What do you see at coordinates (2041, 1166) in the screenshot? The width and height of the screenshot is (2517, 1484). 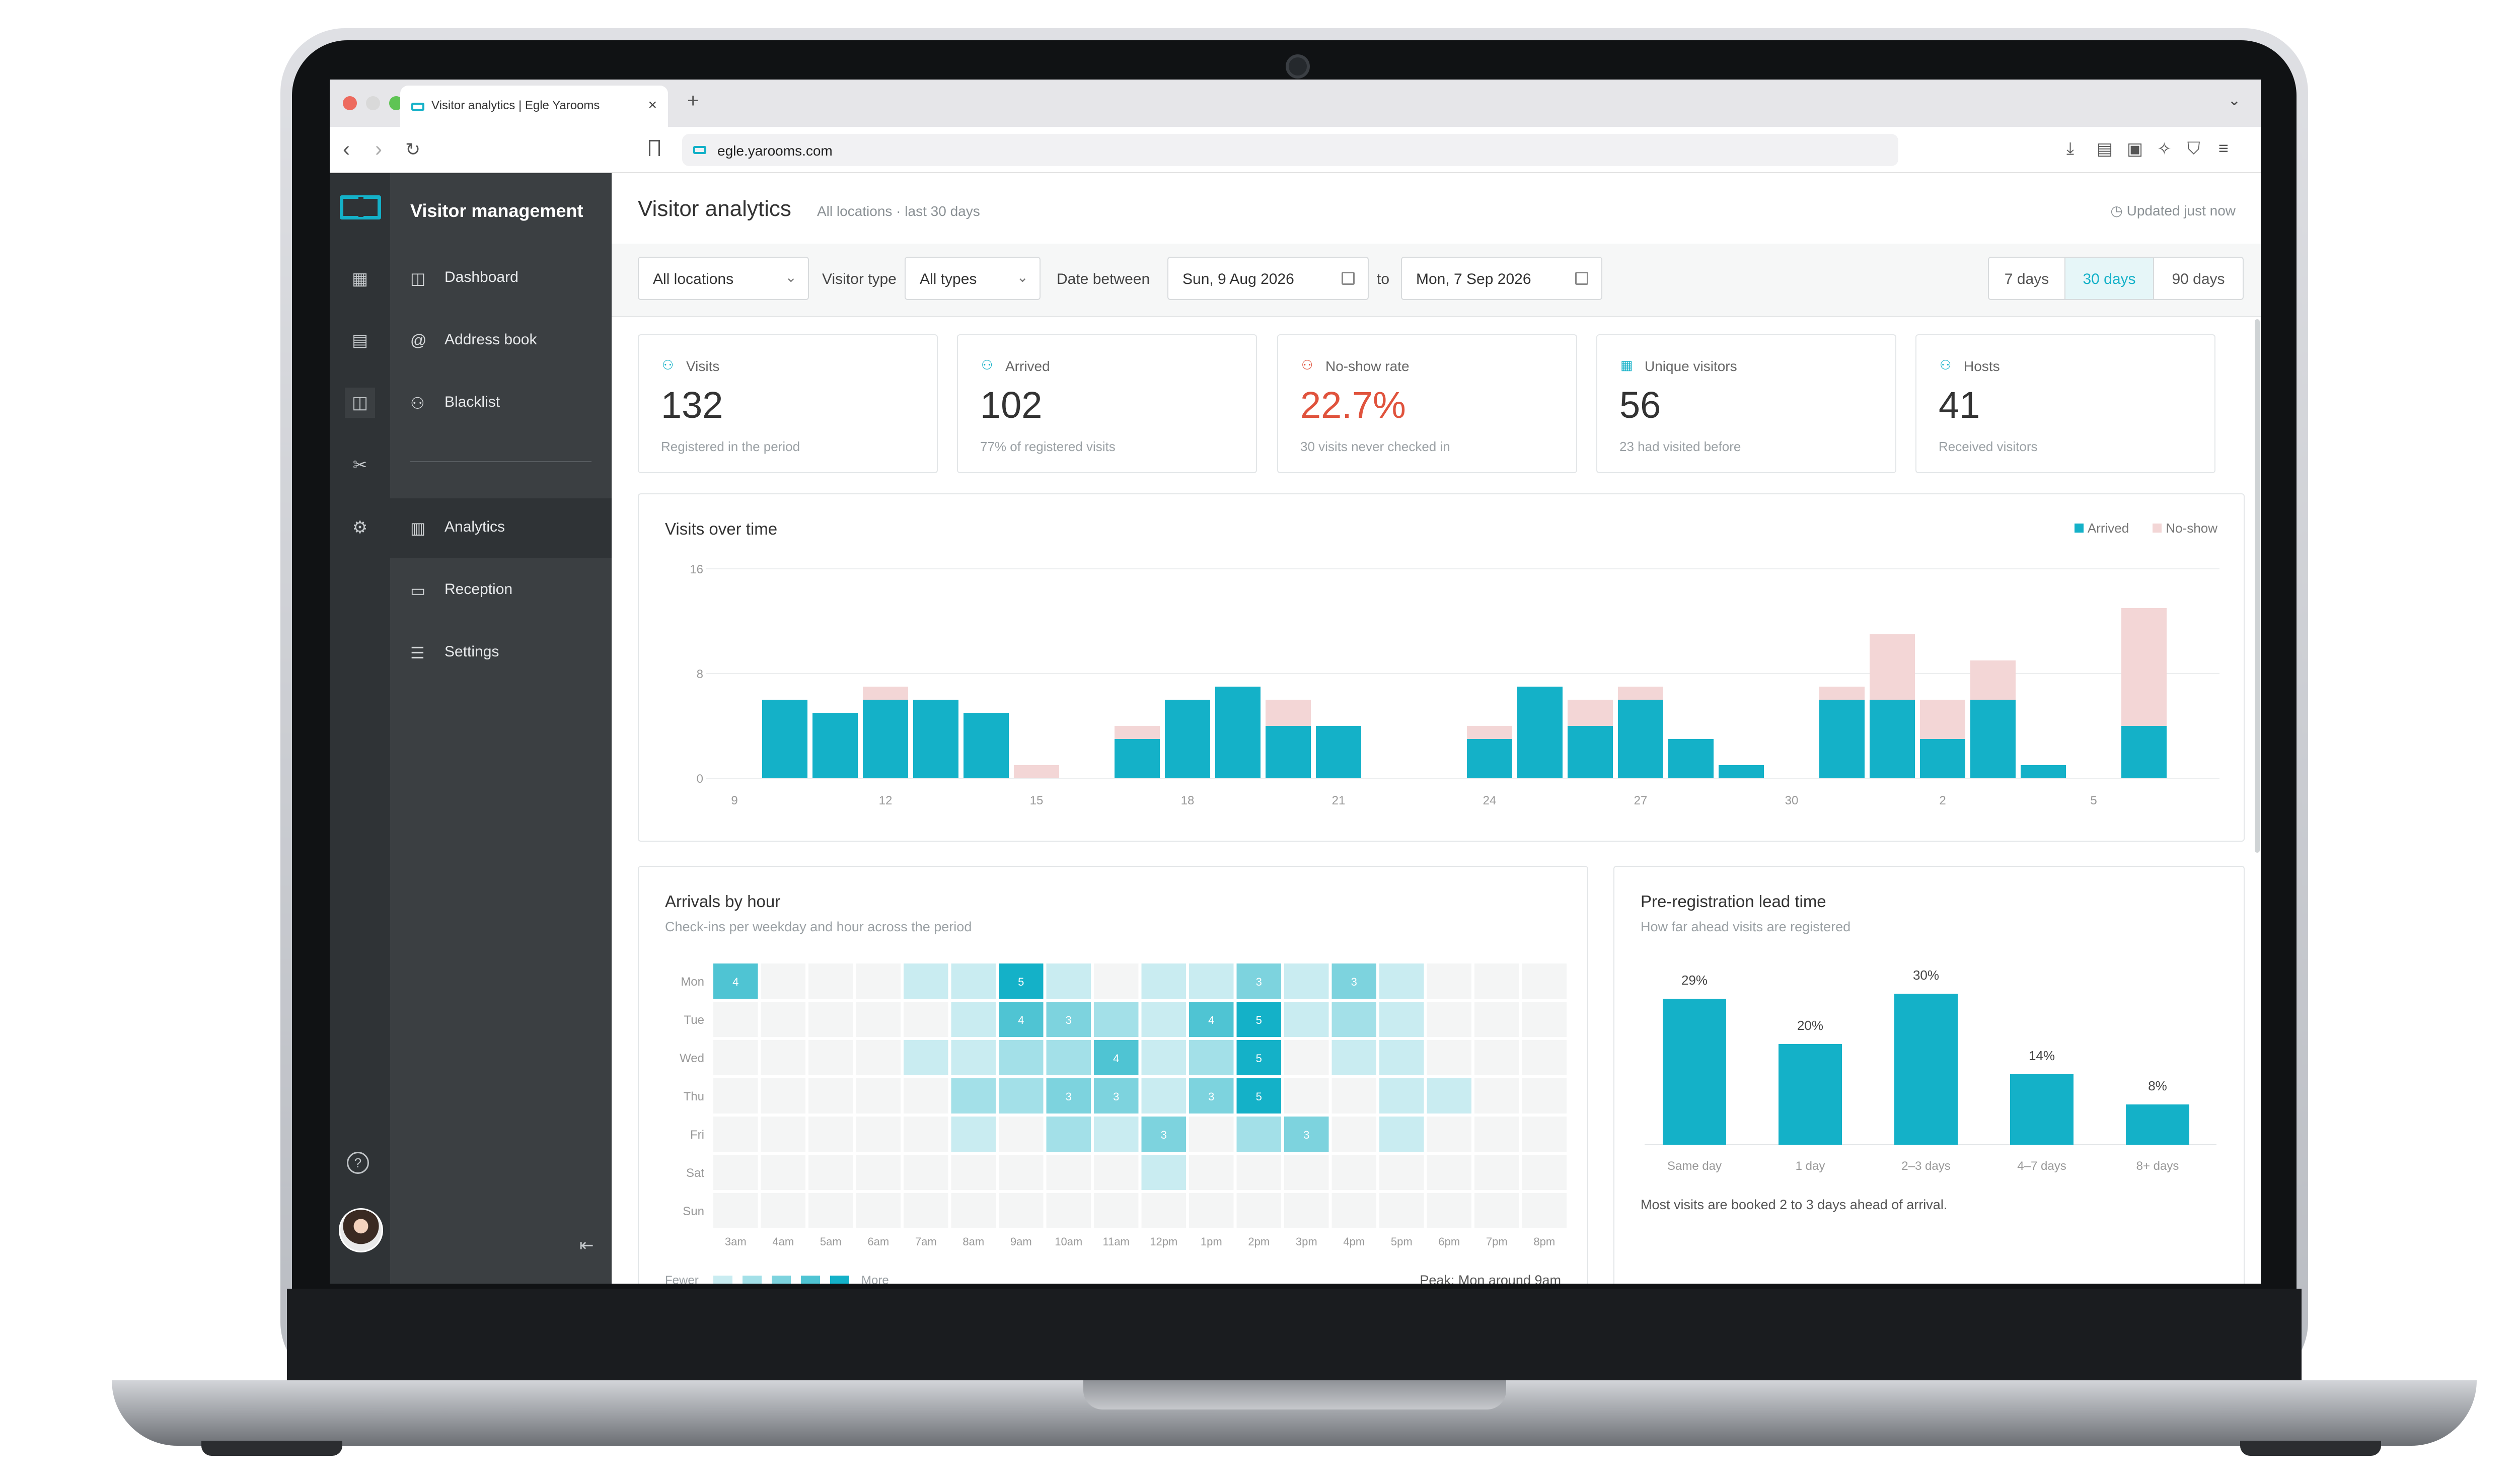 I see `category-label: 4–7 days` at bounding box center [2041, 1166].